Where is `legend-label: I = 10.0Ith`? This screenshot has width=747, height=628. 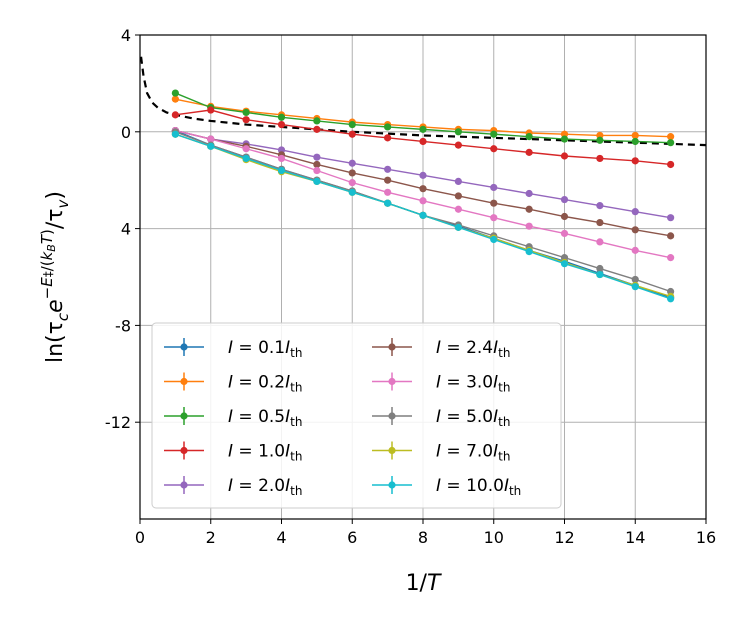
legend-label: I = 10.0Ith is located at coordinates (478, 487).